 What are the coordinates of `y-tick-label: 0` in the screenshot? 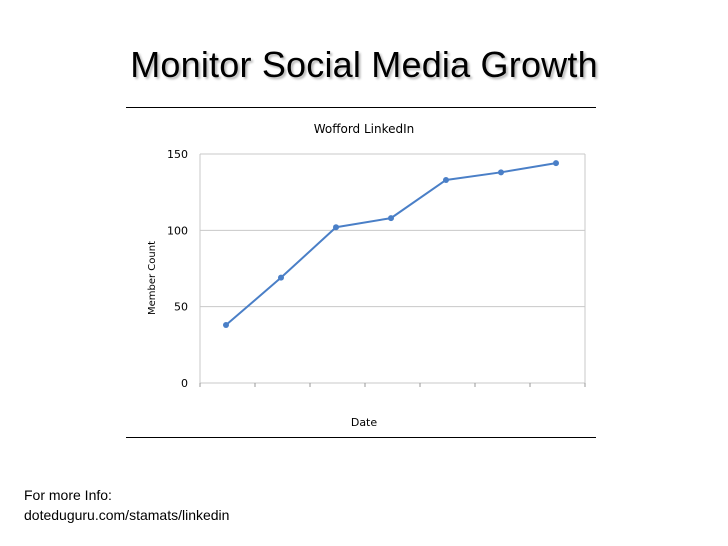 It's located at (184, 383).